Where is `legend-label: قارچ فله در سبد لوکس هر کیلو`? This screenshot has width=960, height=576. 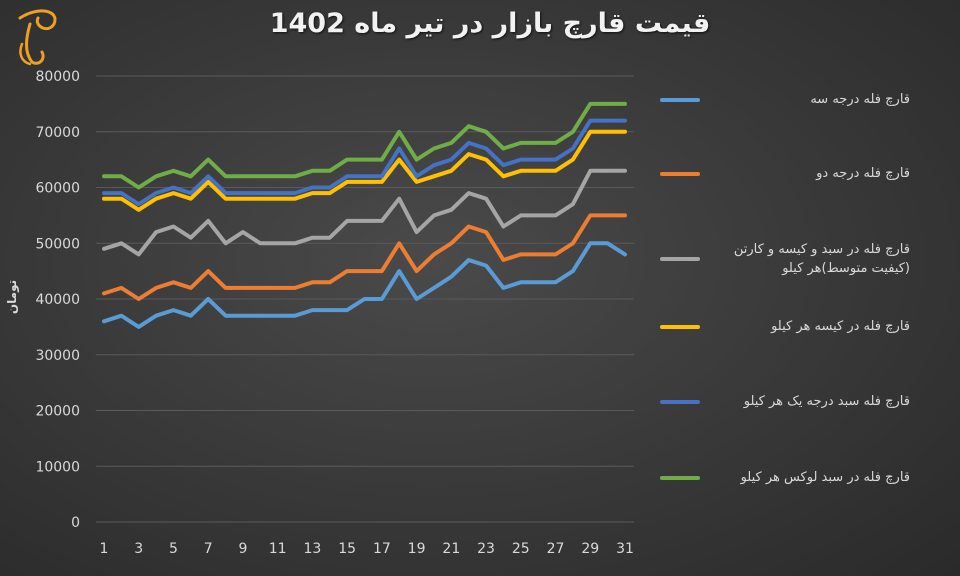 legend-label: قارچ فله در سبد لوکس هر کیلو is located at coordinates (825, 477).